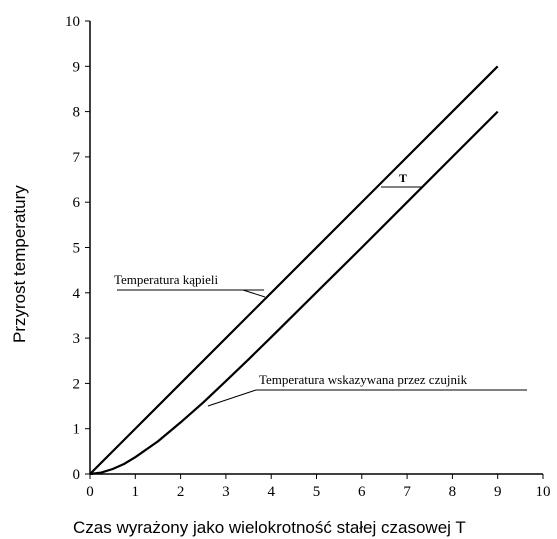  Describe the element at coordinates (77, 294) in the screenshot. I see `y-tick-label: 4` at that location.